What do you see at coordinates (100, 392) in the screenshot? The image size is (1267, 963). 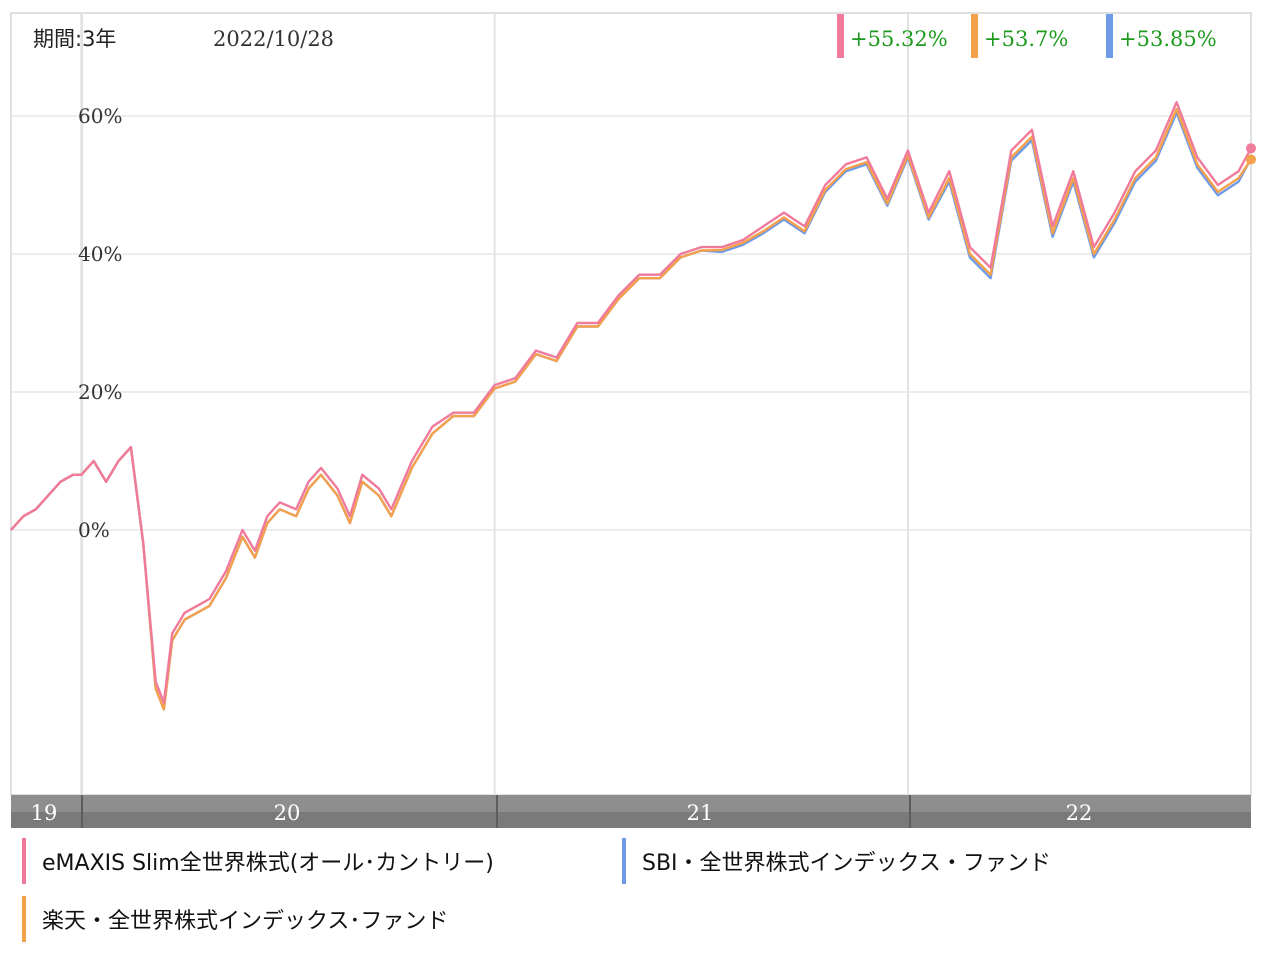 I see `y-tick-label-2: 20%` at bounding box center [100, 392].